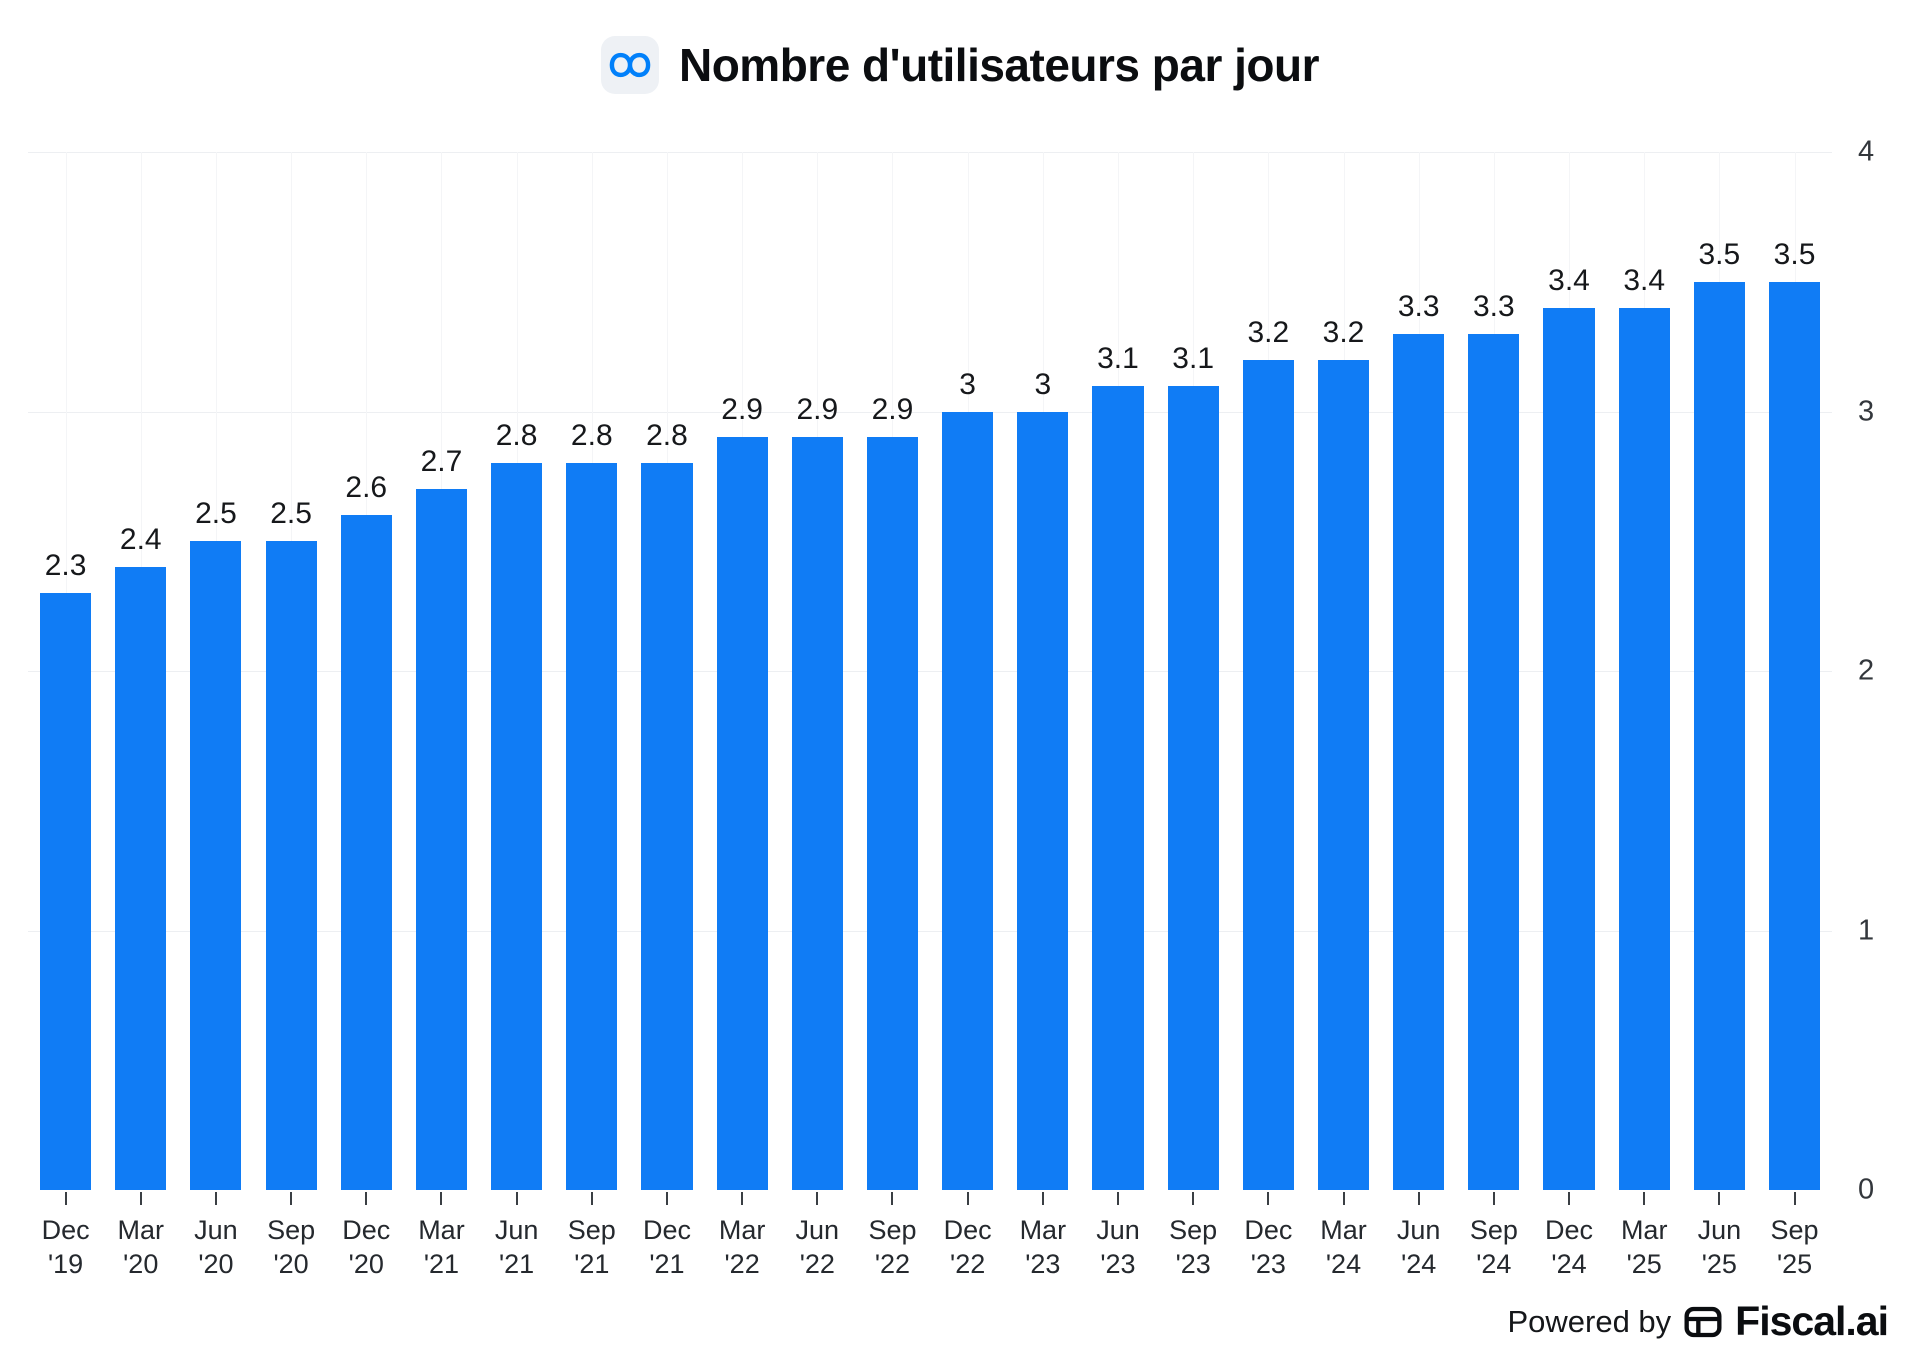  Describe the element at coordinates (967, 1247) in the screenshot. I see `x-axis-label: Dec '22` at that location.